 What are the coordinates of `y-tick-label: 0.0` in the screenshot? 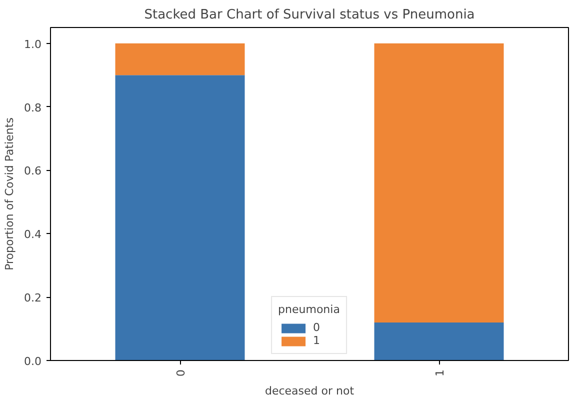 It's located at (33, 361).